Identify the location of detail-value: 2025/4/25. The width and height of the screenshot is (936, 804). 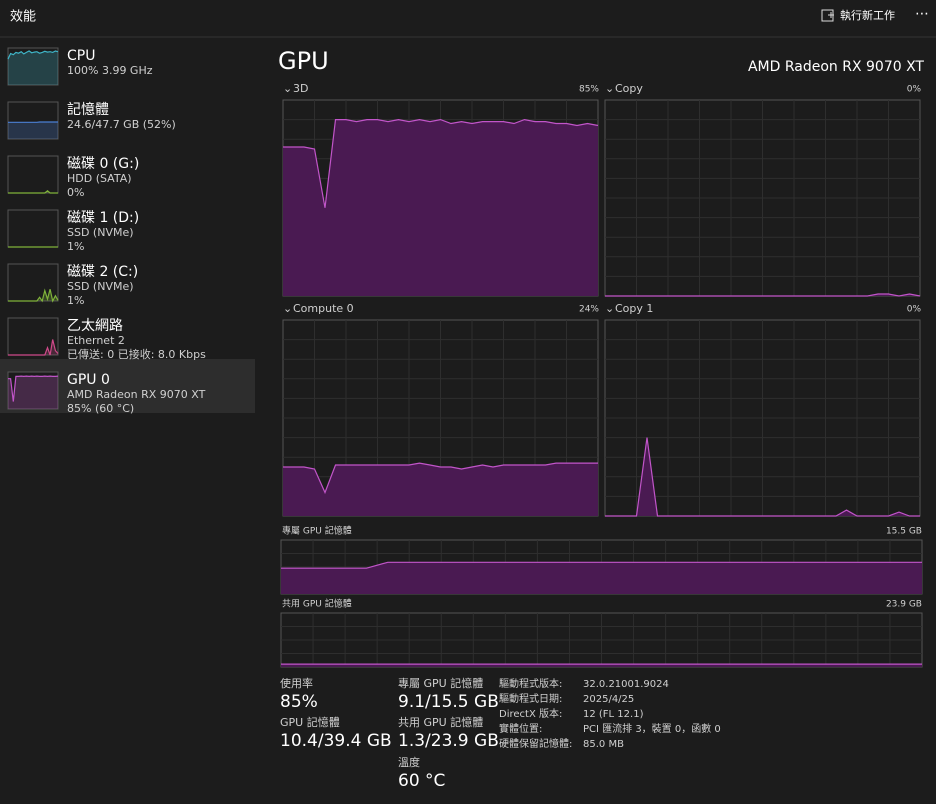
(608, 699).